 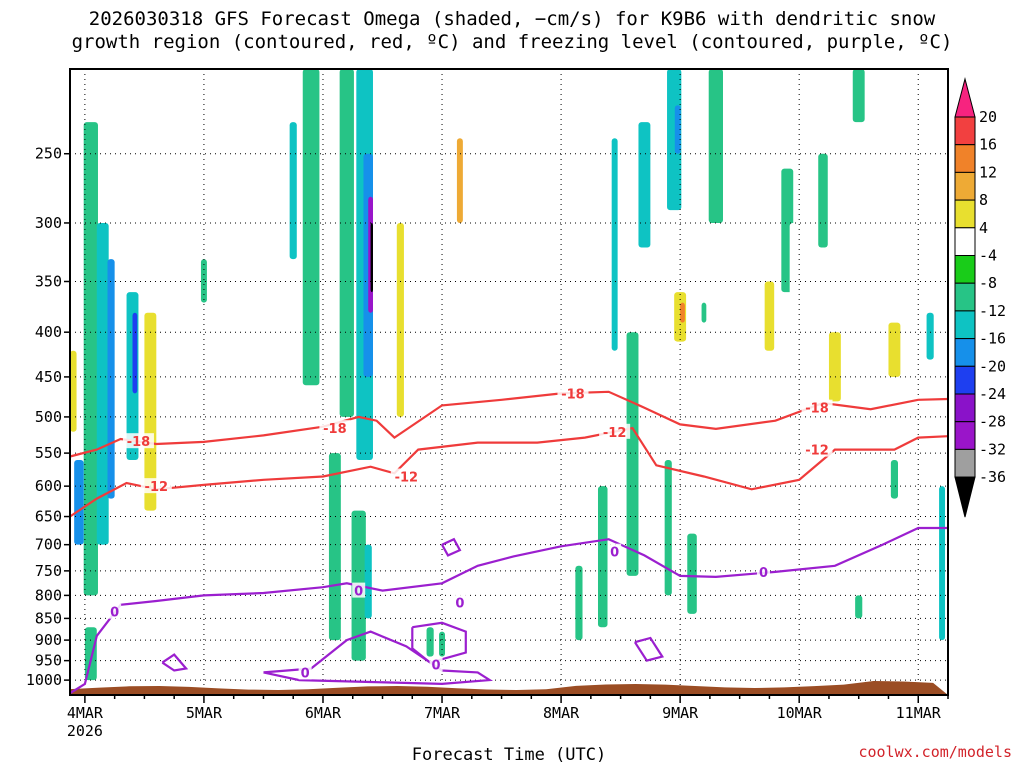 I want to click on colorbar-label: -16, so click(x=992, y=339).